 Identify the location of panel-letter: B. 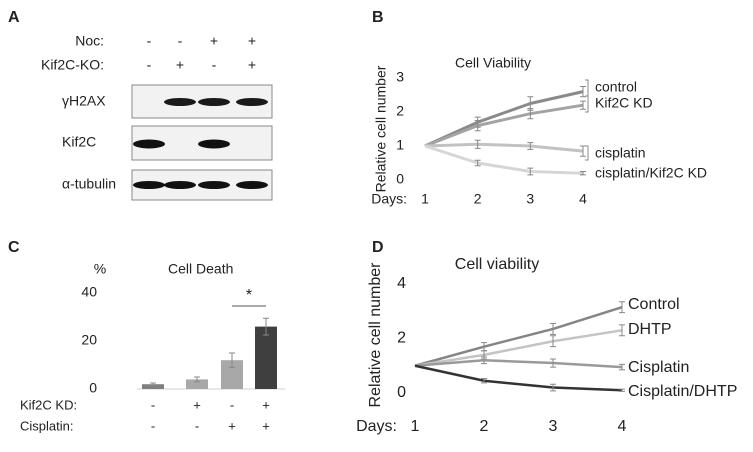
(378, 17).